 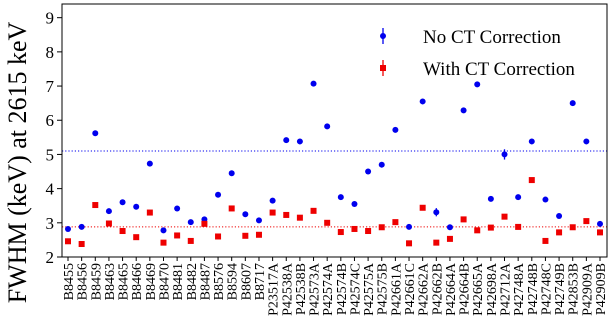 What do you see at coordinates (219, 281) in the screenshot?
I see `x-tick-label: B8576` at bounding box center [219, 281].